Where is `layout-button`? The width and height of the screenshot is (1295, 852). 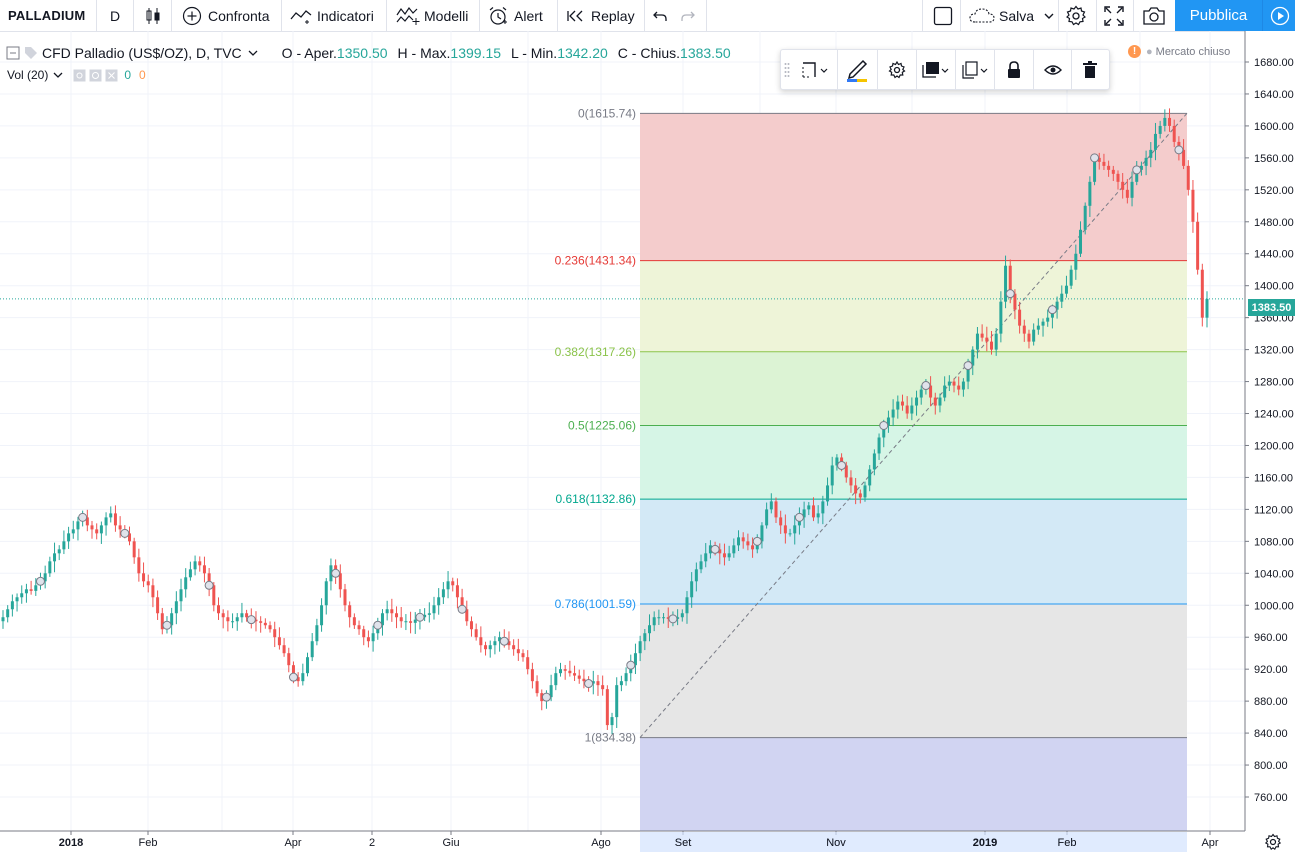 layout-button is located at coordinates (943, 15).